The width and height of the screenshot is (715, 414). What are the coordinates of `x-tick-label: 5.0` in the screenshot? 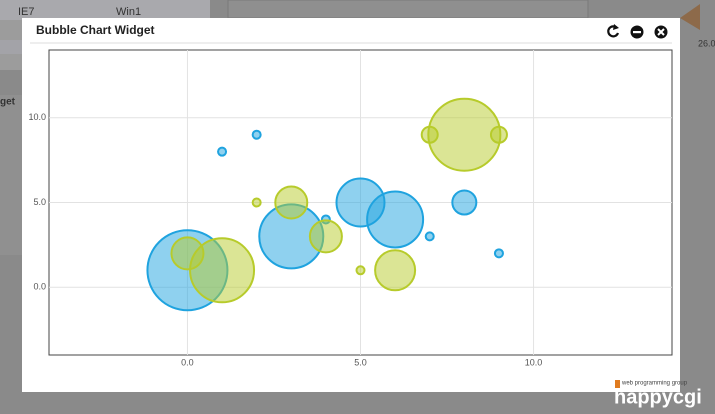 It's located at (360, 362).